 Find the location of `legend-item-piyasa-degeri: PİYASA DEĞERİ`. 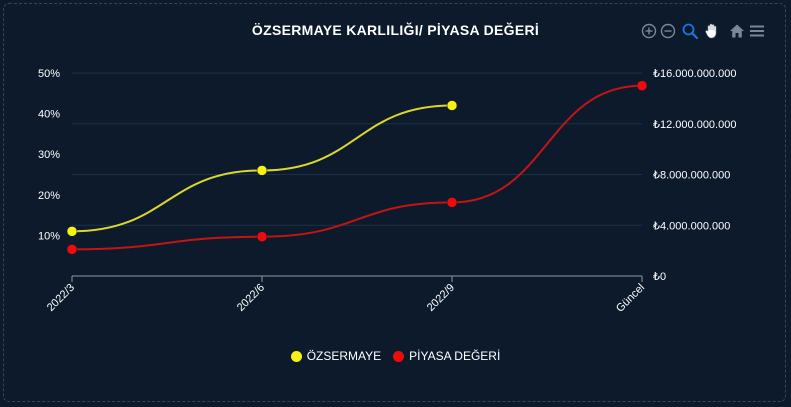

legend-item-piyasa-degeri: PİYASA DEĞERİ is located at coordinates (446, 356).